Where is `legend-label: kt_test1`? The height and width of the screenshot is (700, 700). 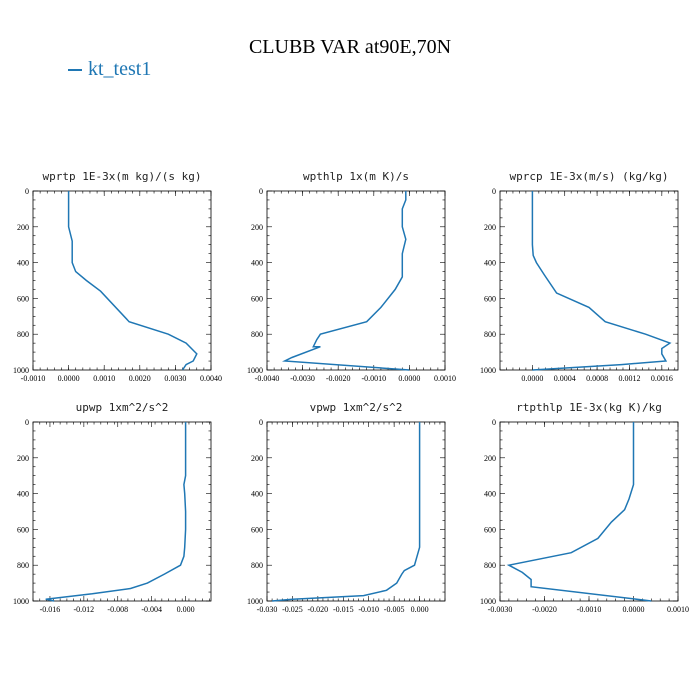
legend-label: kt_test1 is located at coordinates (120, 69).